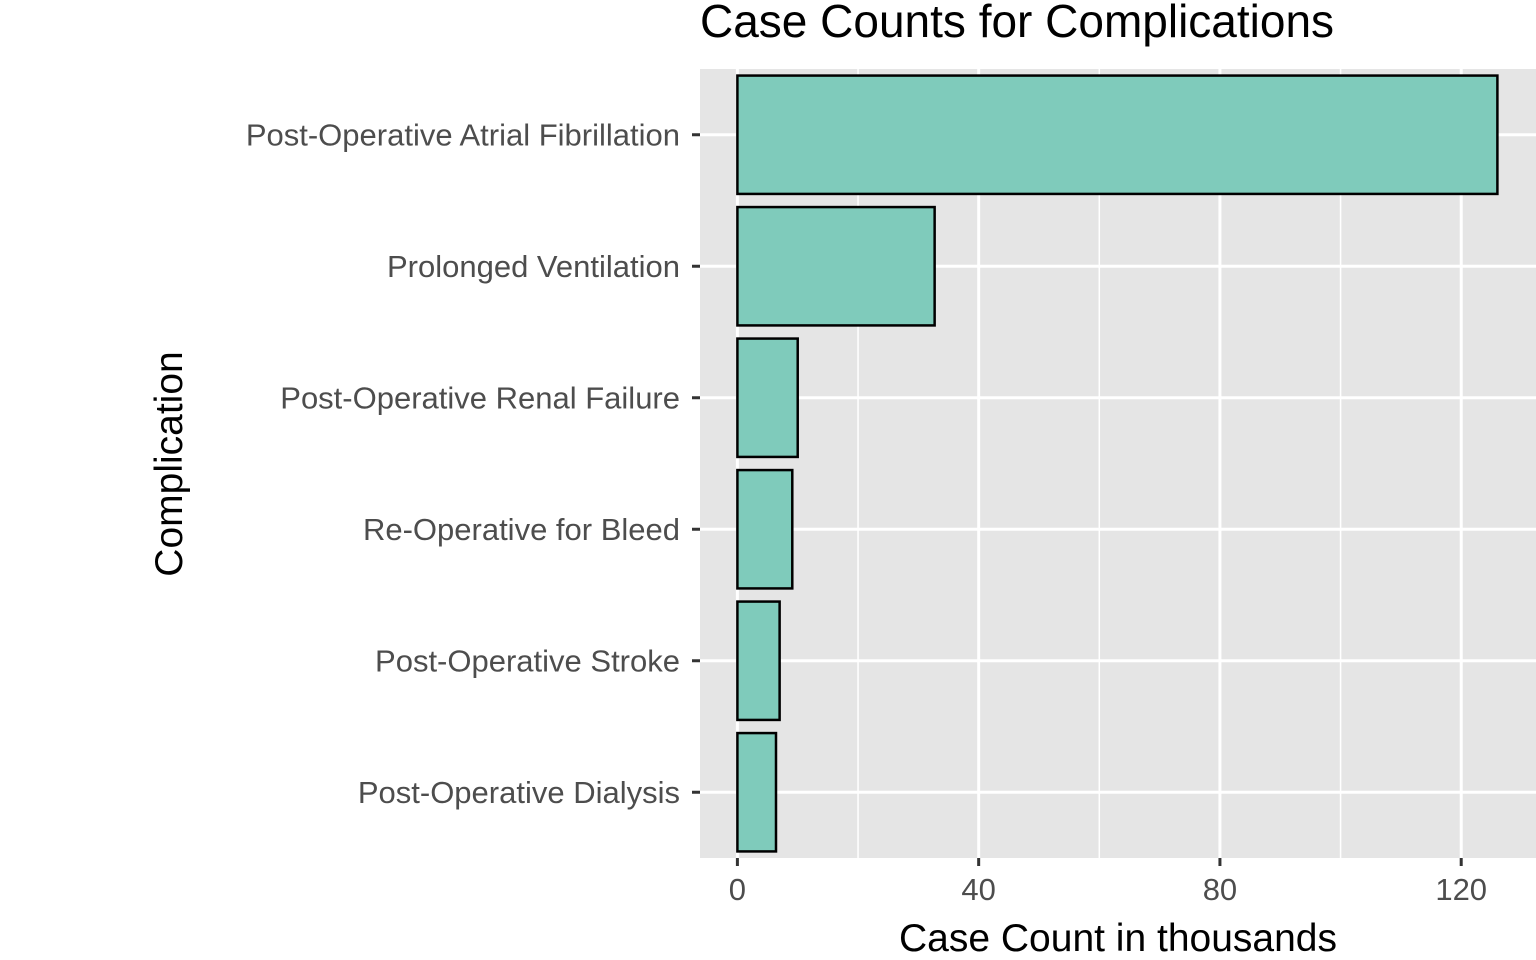 The image size is (1536, 960). What do you see at coordinates (519, 792) in the screenshot?
I see `y-tick-label: Post-Operative Dialysis` at bounding box center [519, 792].